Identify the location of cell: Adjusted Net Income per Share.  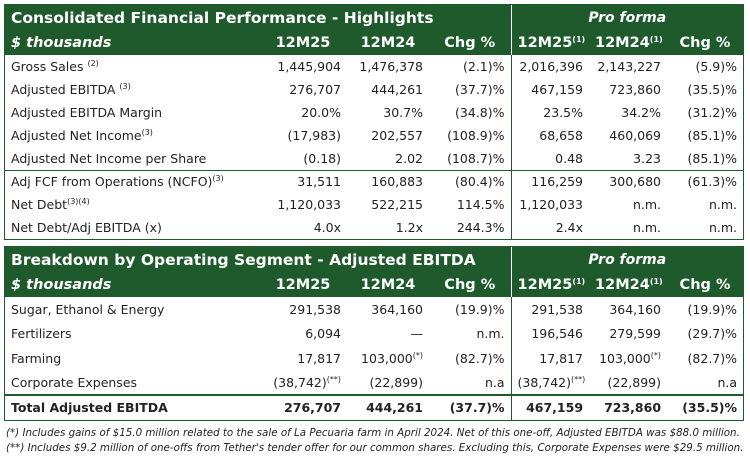
(109, 158).